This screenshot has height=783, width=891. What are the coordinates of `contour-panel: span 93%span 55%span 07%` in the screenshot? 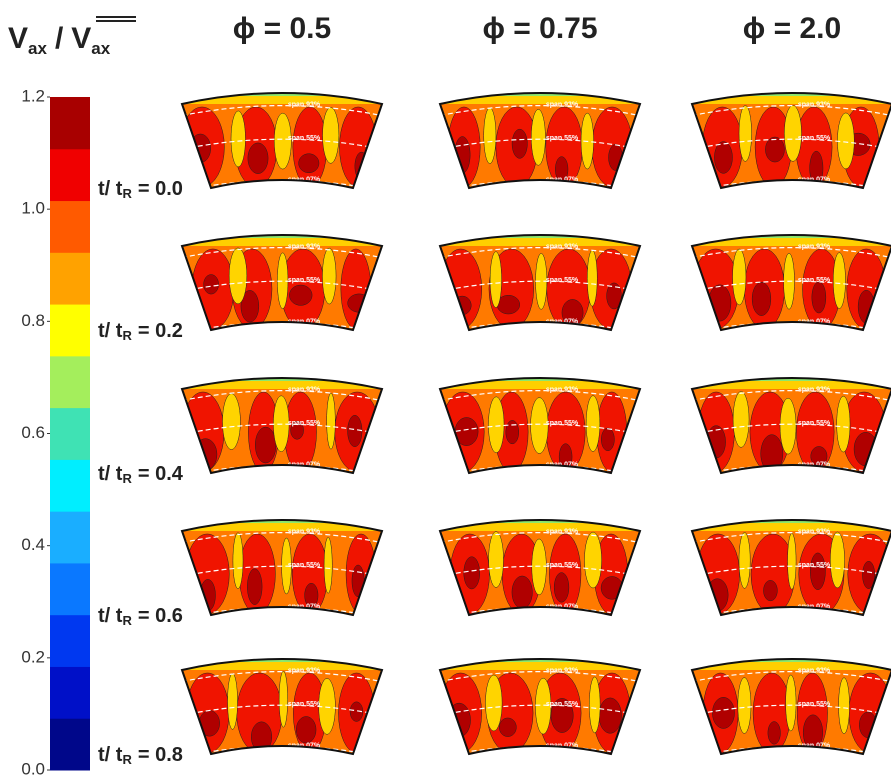 It's located at (791, 567).